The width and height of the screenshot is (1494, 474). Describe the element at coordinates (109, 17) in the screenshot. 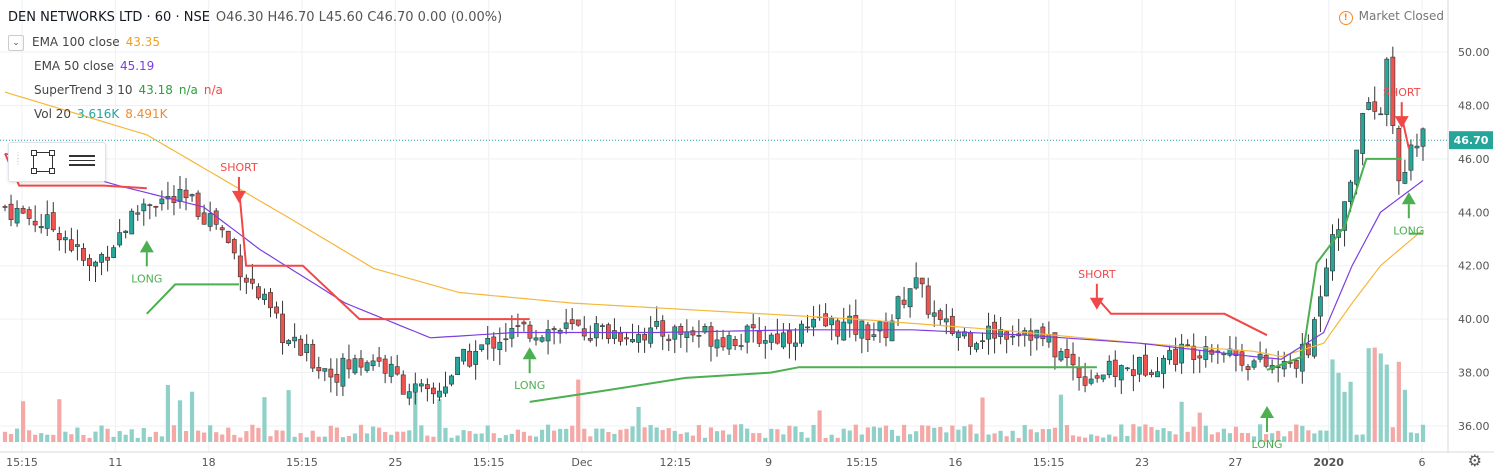

I see `symbol-title: DEN NETWORKS LTD · 60 · NSE` at that location.